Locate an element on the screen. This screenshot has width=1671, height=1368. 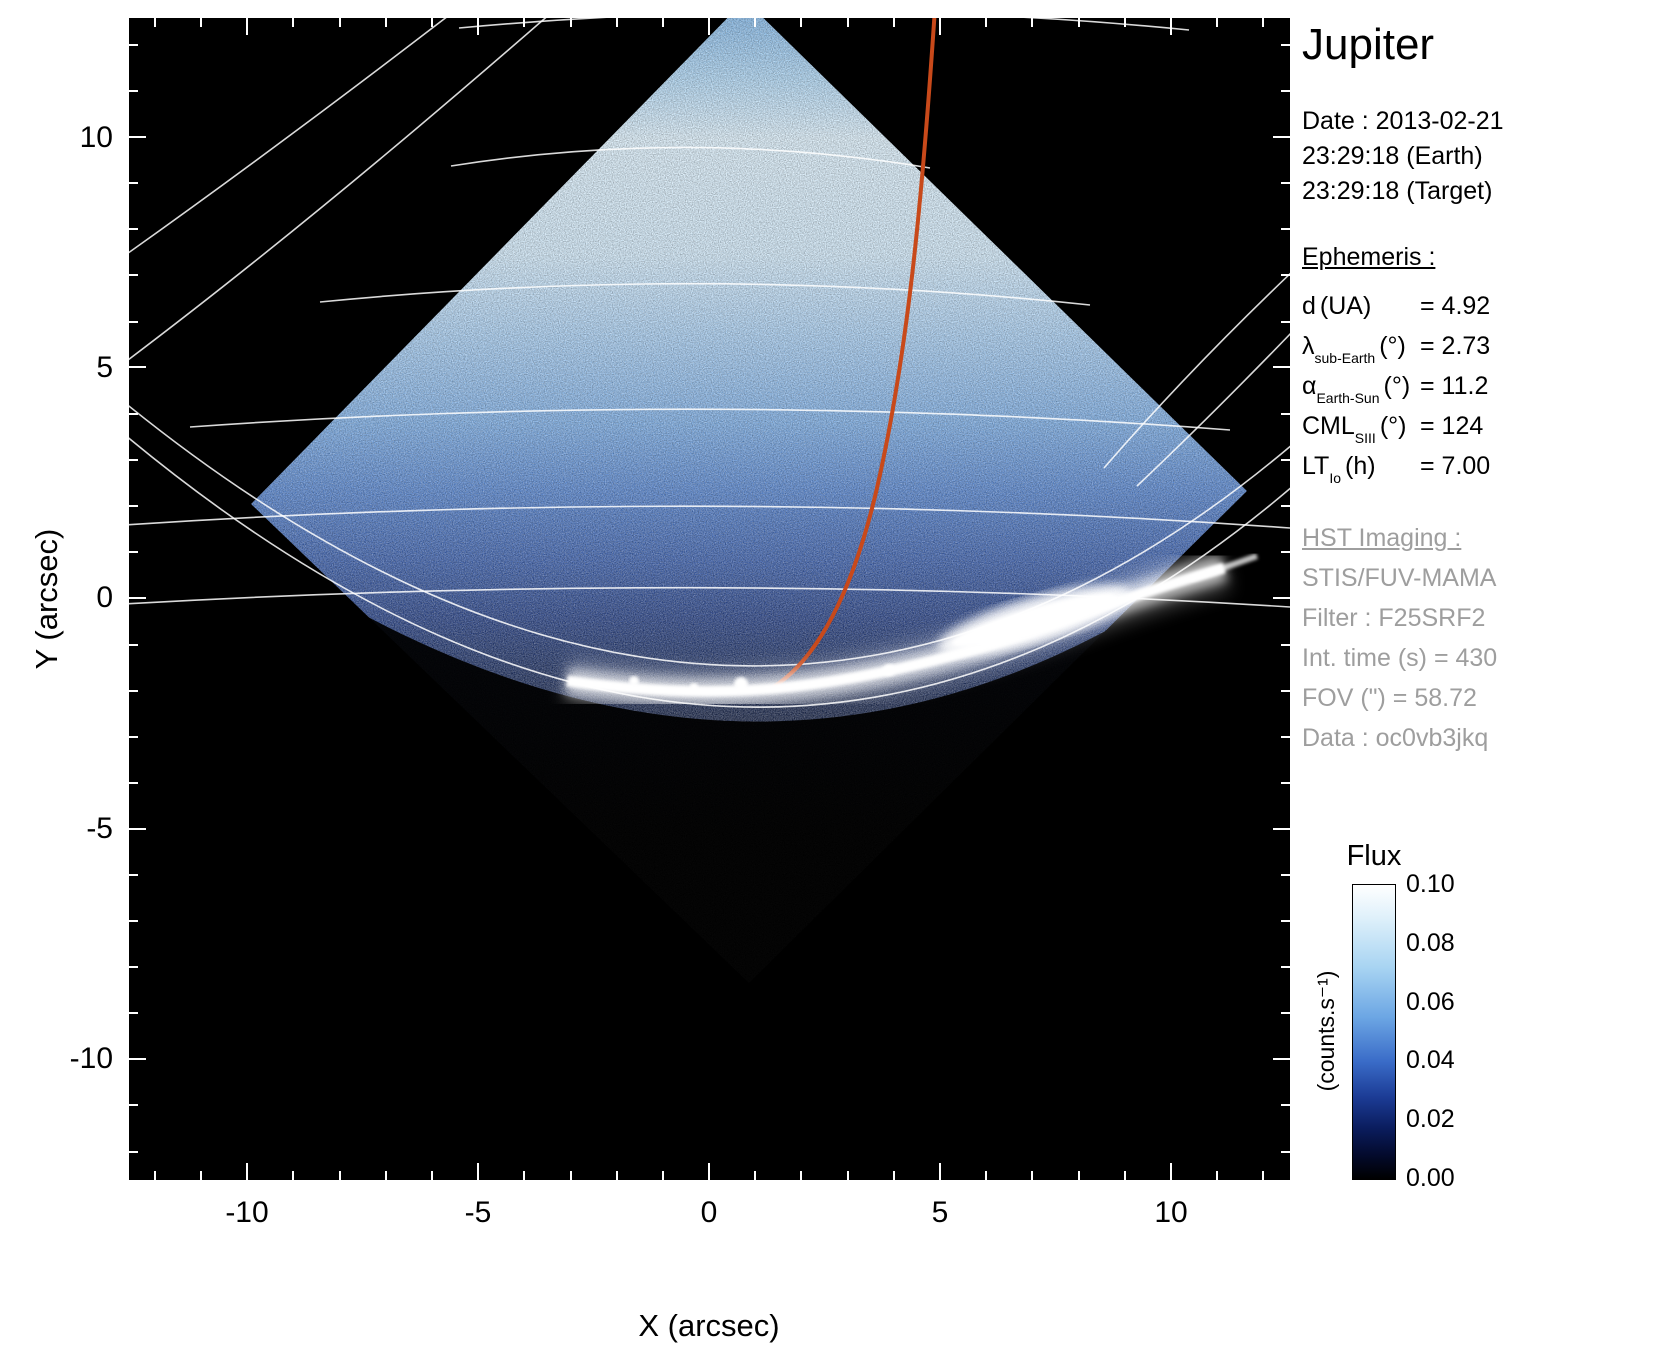
ephemeris-value: = 124 is located at coordinates (1452, 426).